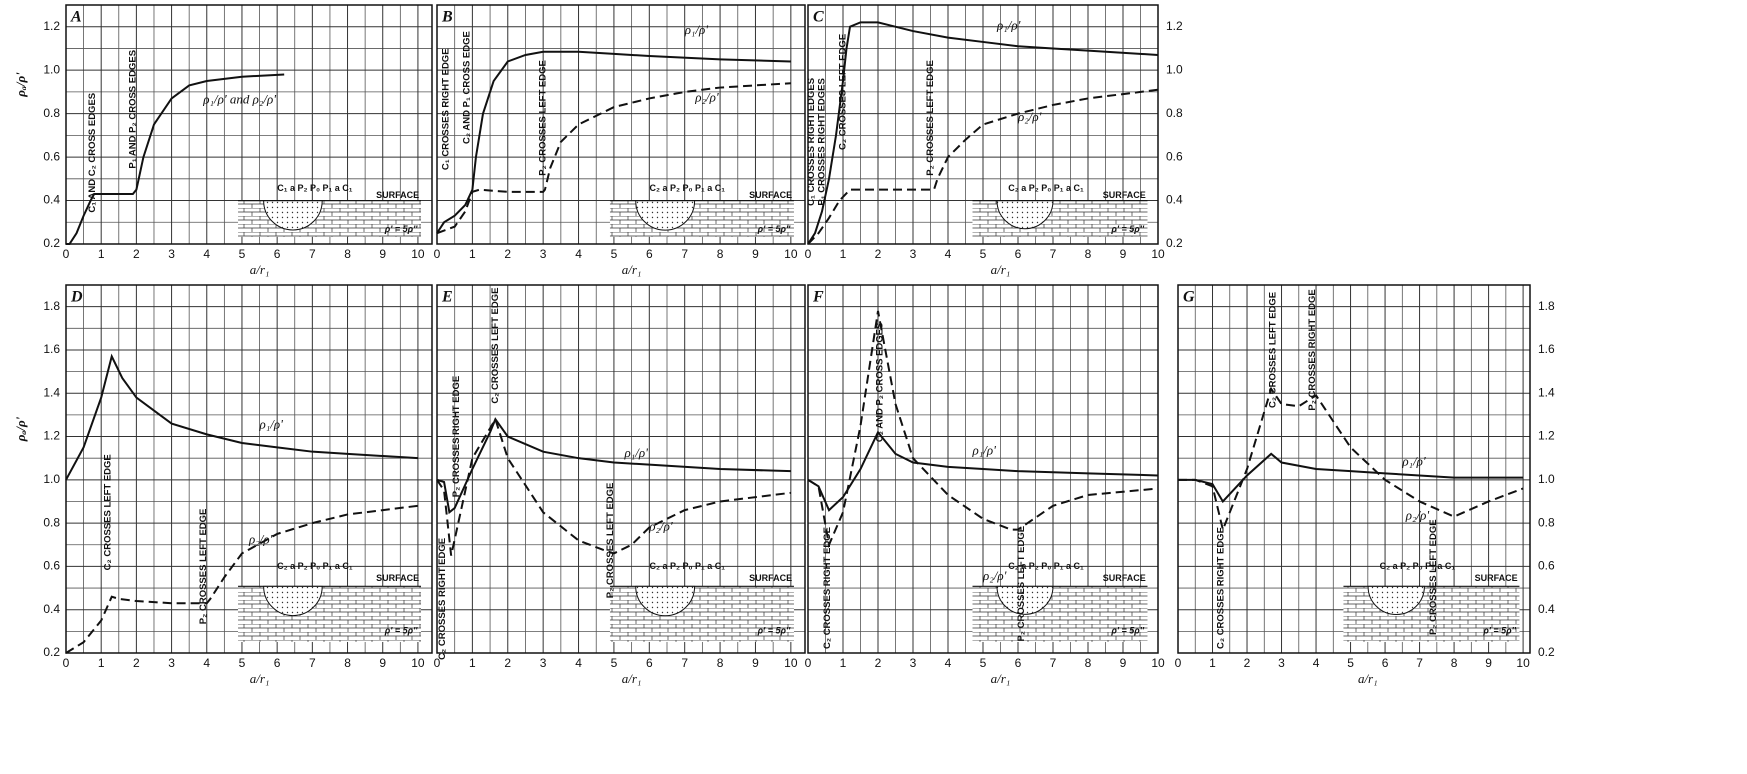  What do you see at coordinates (822, 141) in the screenshot?
I see `annotation: P₁ CROSSES RIGHT EDGES` at bounding box center [822, 141].